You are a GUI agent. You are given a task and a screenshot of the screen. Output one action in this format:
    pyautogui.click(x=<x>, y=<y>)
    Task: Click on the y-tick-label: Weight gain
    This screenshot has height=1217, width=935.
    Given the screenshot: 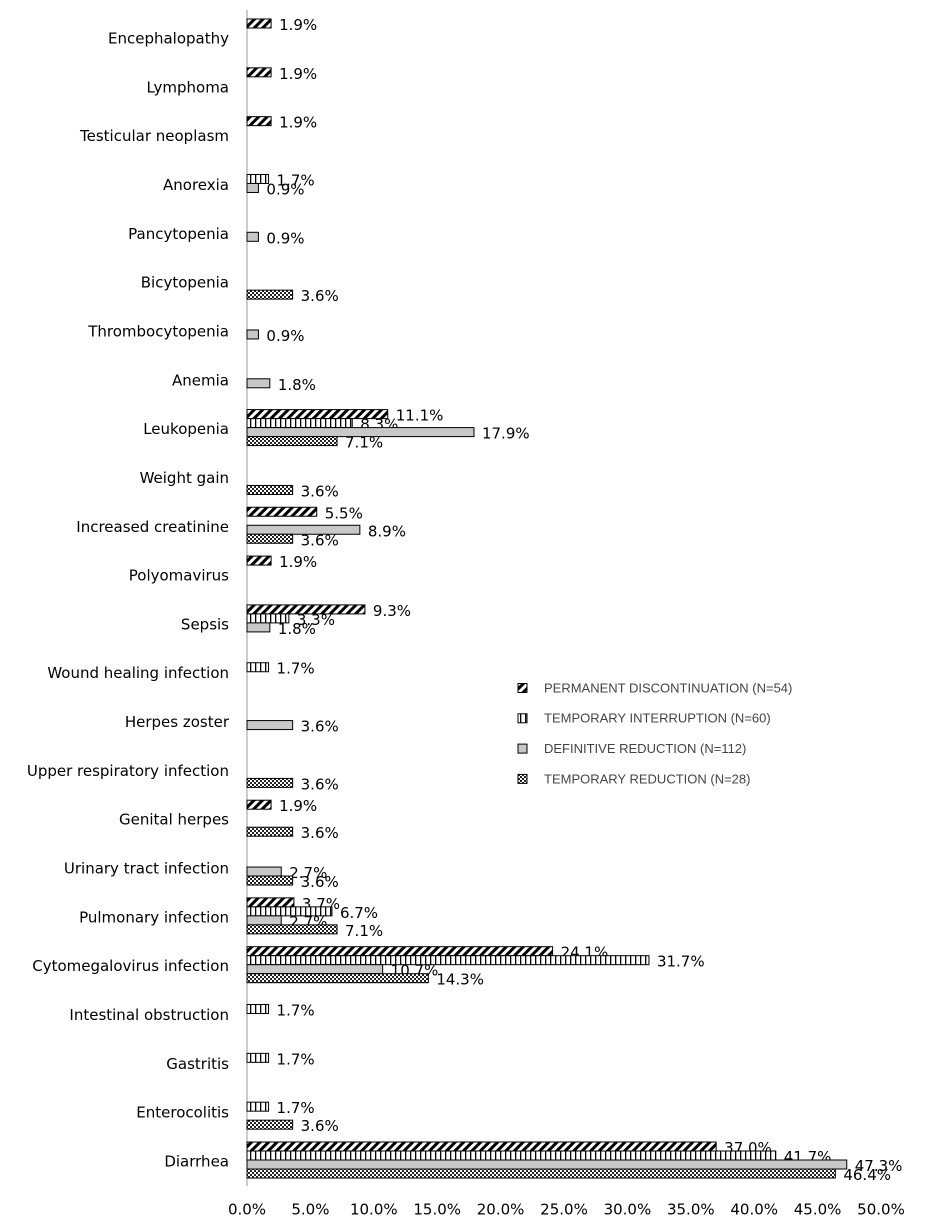 What is the action you would take?
    pyautogui.click(x=184, y=478)
    